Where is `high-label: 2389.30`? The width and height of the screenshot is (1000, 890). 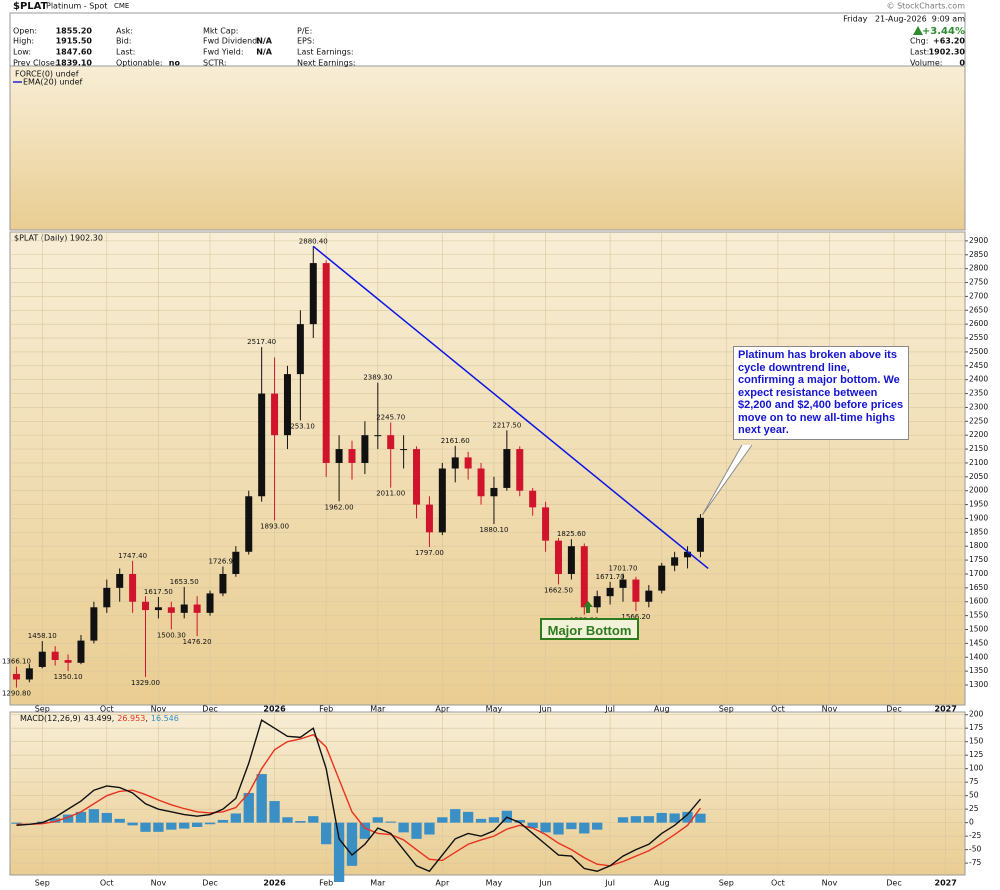 high-label: 2389.30 is located at coordinates (377, 378).